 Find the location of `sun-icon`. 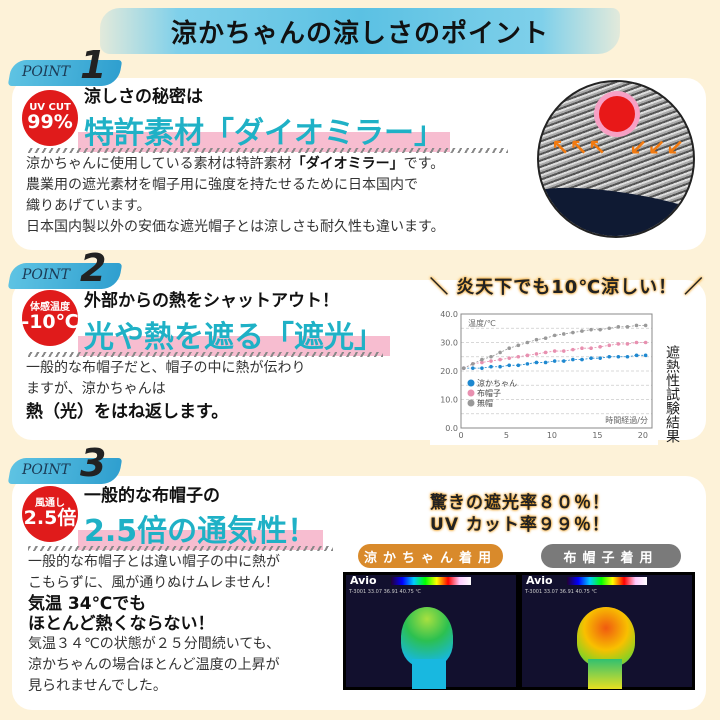

sun-icon is located at coordinates (617, 114).